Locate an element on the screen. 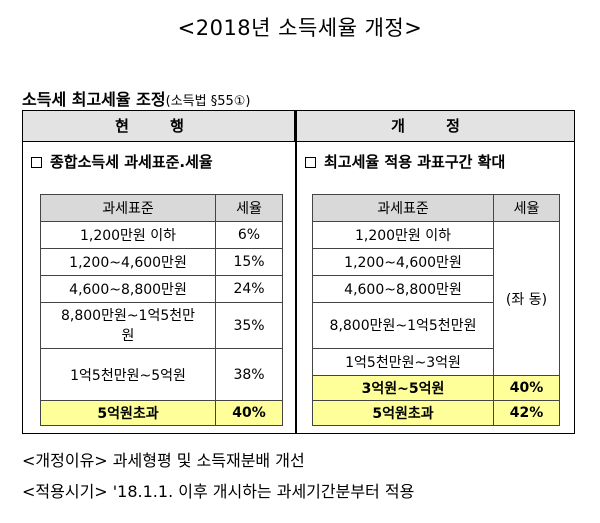 Image resolution: width=600 pixels, height=523 pixels. cell-rate: 42% is located at coordinates (526, 413).